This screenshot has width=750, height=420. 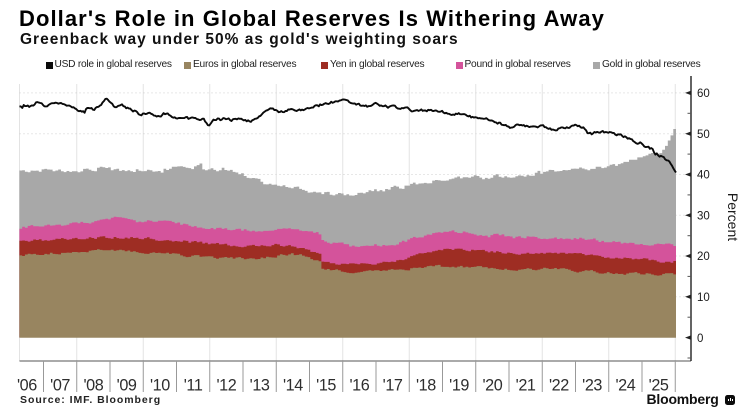 What do you see at coordinates (193, 386) in the screenshot?
I see `svg-text: '11` at bounding box center [193, 386].